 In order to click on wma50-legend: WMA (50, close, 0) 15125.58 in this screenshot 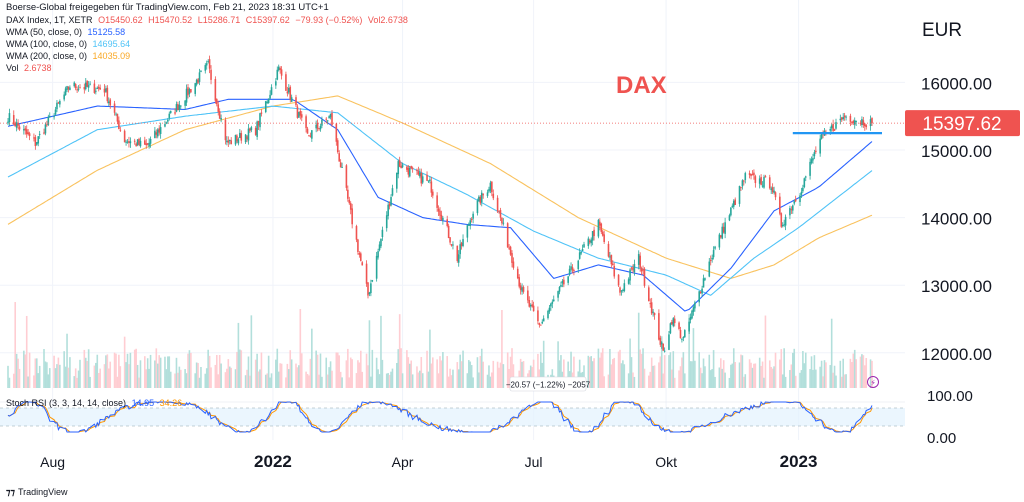, I will do `click(67, 32)`.